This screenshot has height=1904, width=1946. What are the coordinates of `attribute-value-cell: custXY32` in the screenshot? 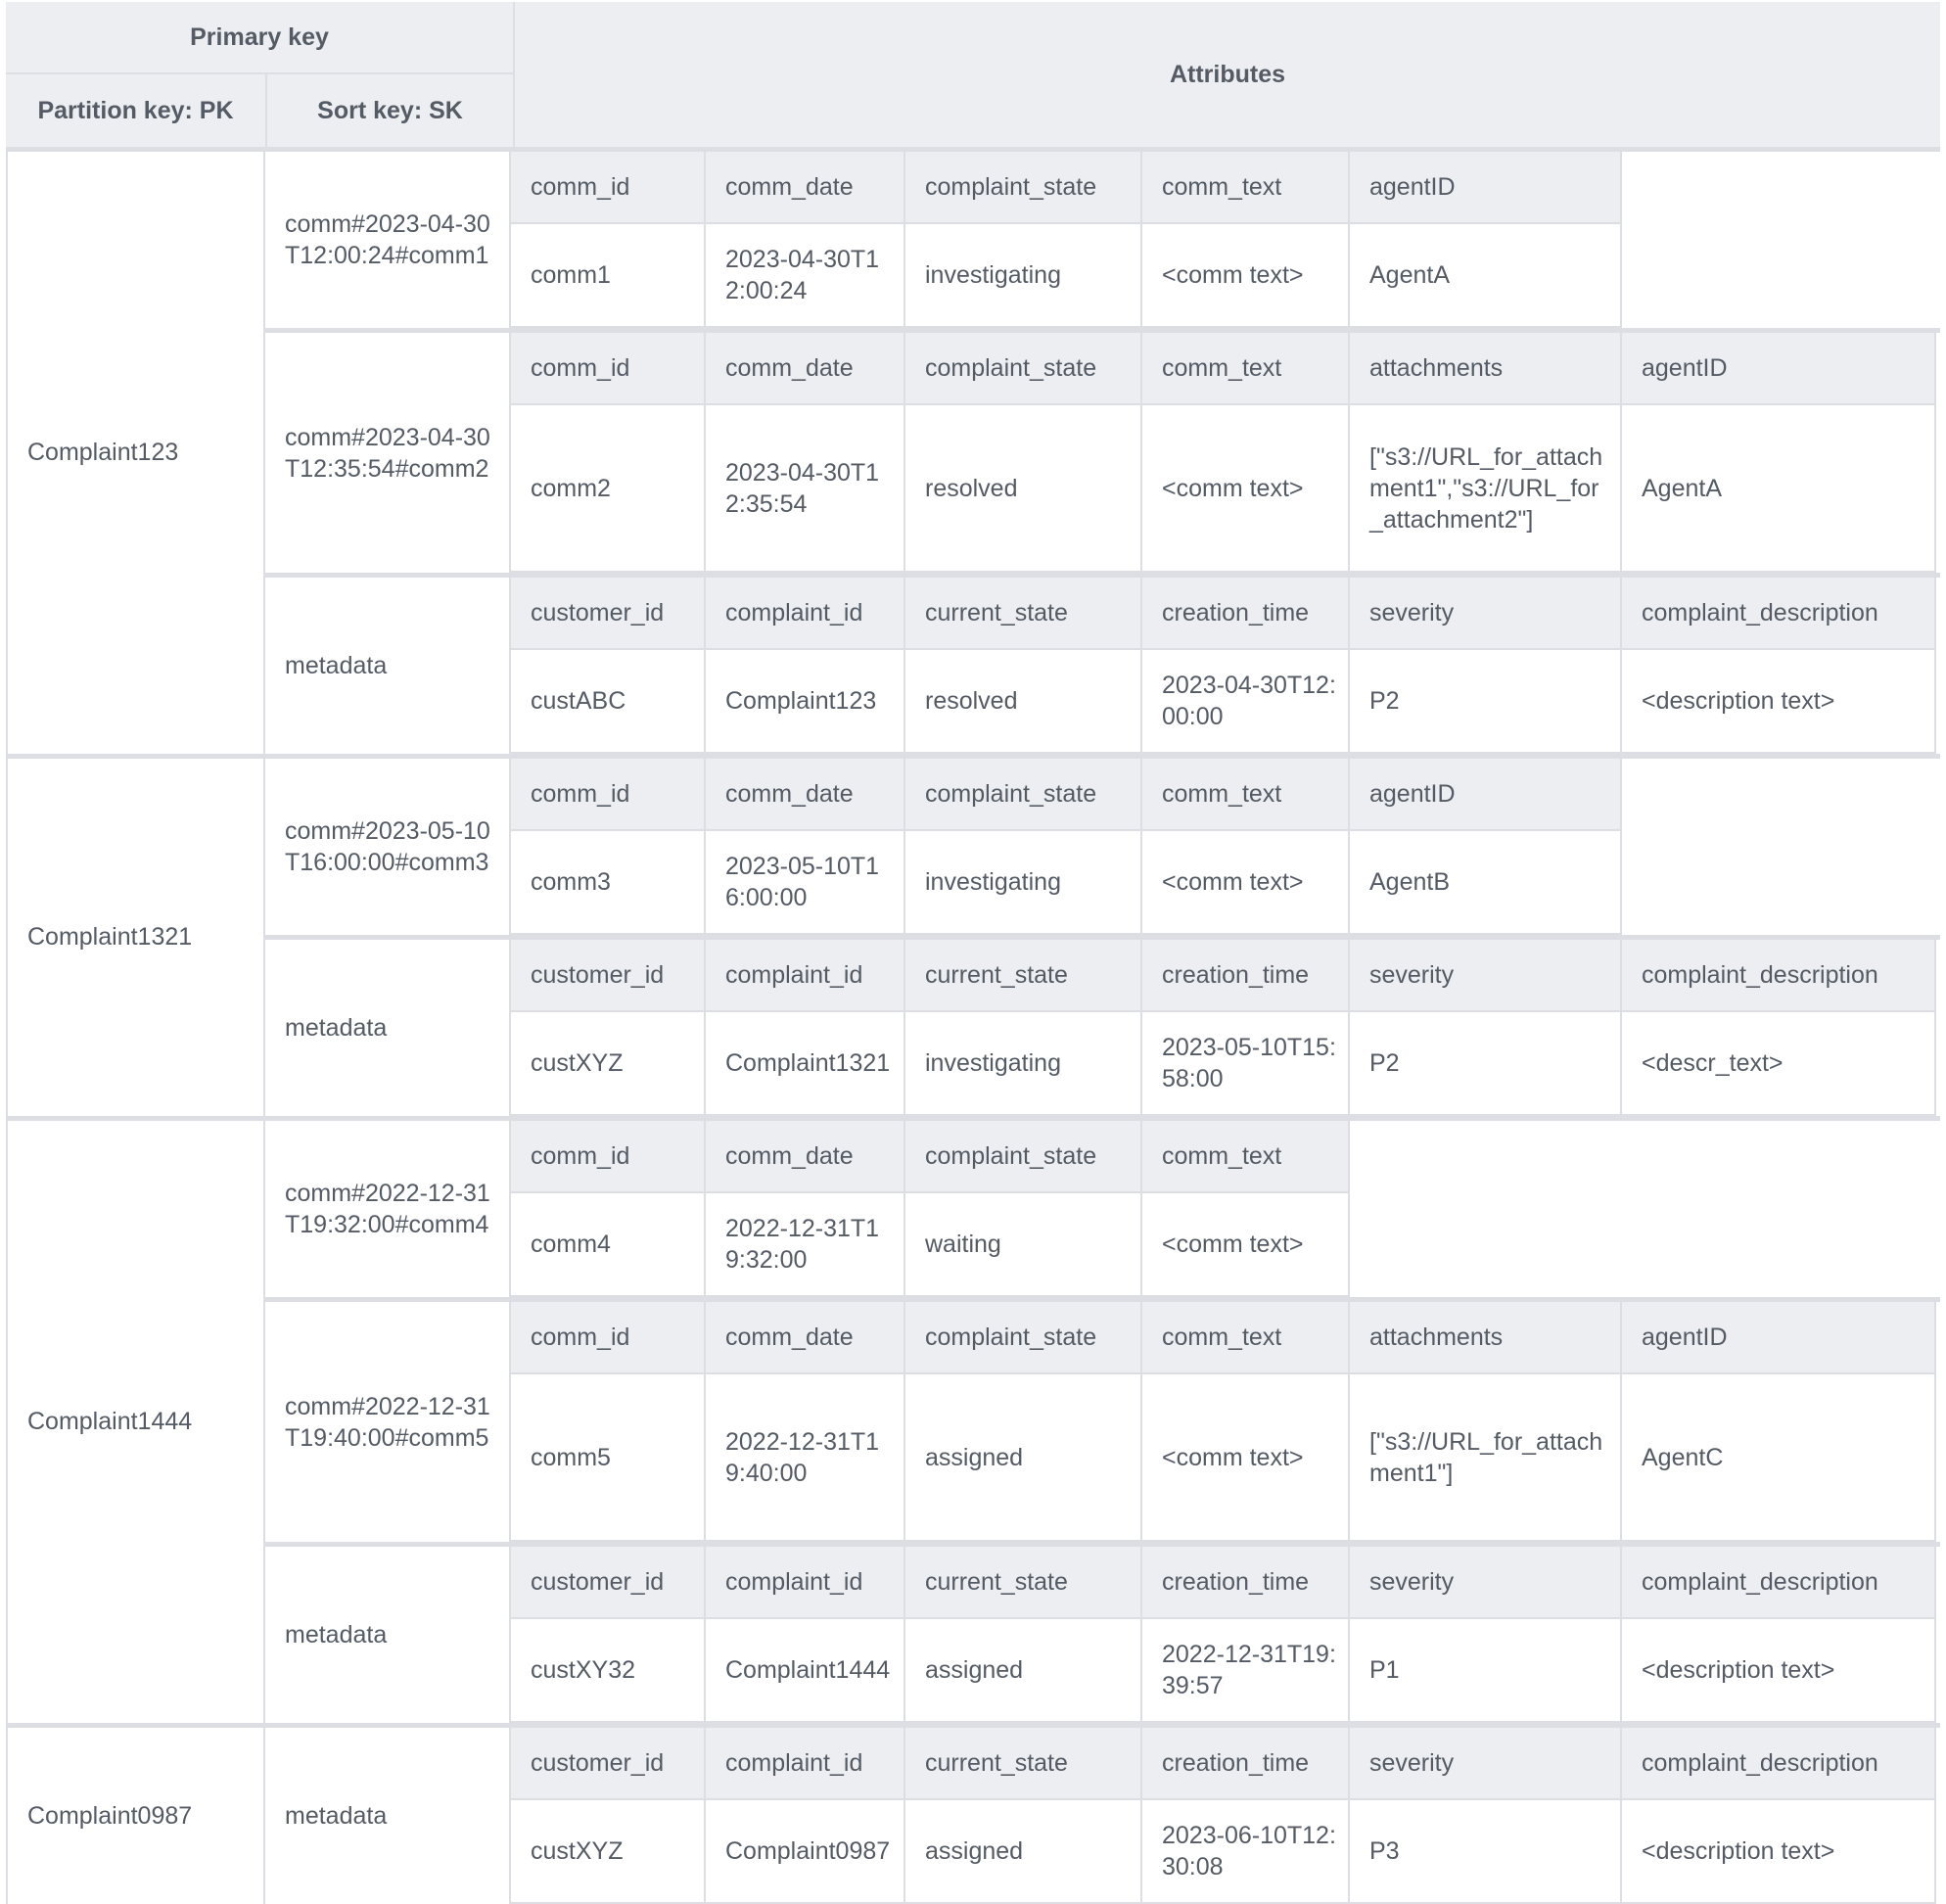 It's located at (609, 1671).